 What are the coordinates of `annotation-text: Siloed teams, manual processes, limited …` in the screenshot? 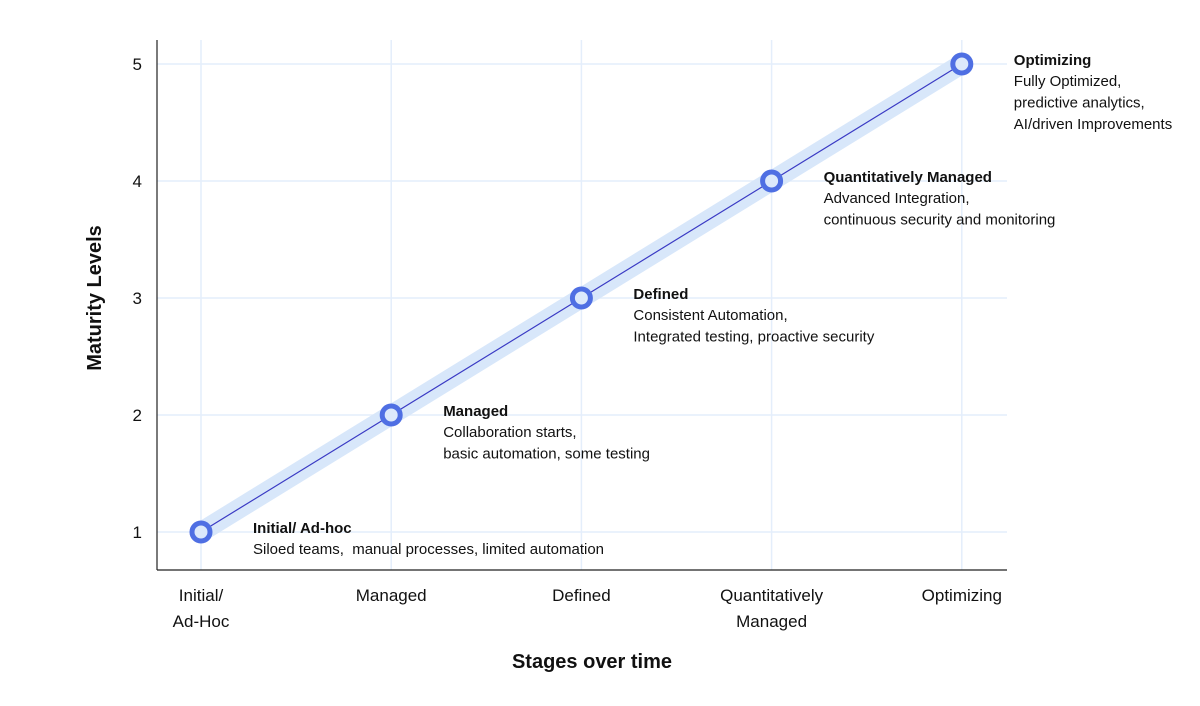 It's located at (428, 549).